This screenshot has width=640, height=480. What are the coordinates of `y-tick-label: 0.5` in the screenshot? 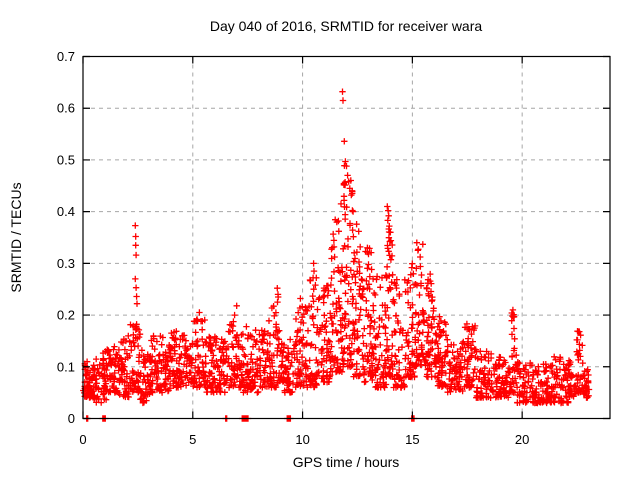 It's located at (66, 159).